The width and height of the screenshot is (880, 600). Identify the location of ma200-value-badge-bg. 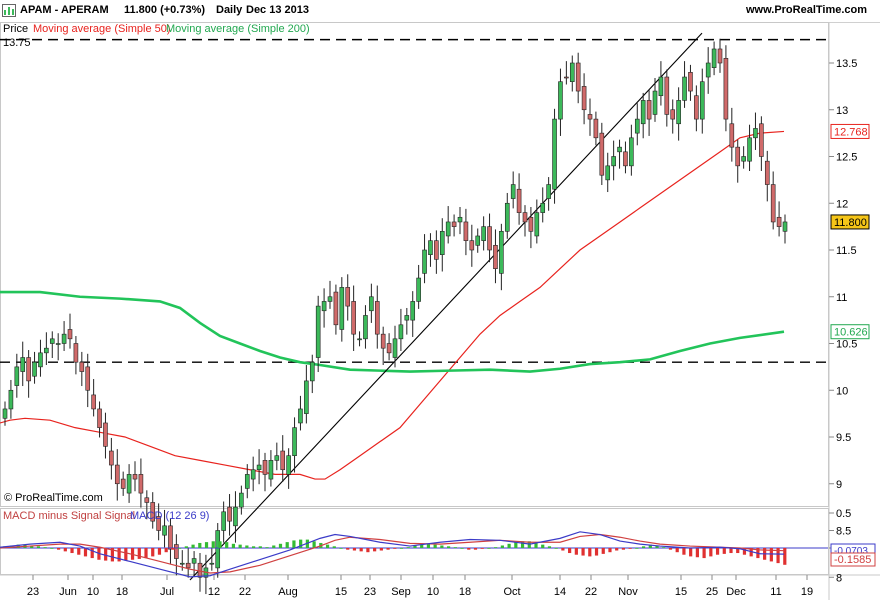
(850, 332).